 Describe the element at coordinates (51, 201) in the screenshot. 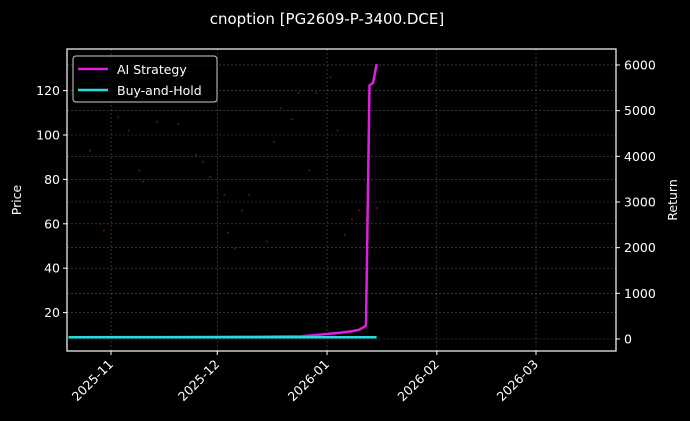

I see `left-y-axis-ticks: 20 40 60 80 100 120` at that location.